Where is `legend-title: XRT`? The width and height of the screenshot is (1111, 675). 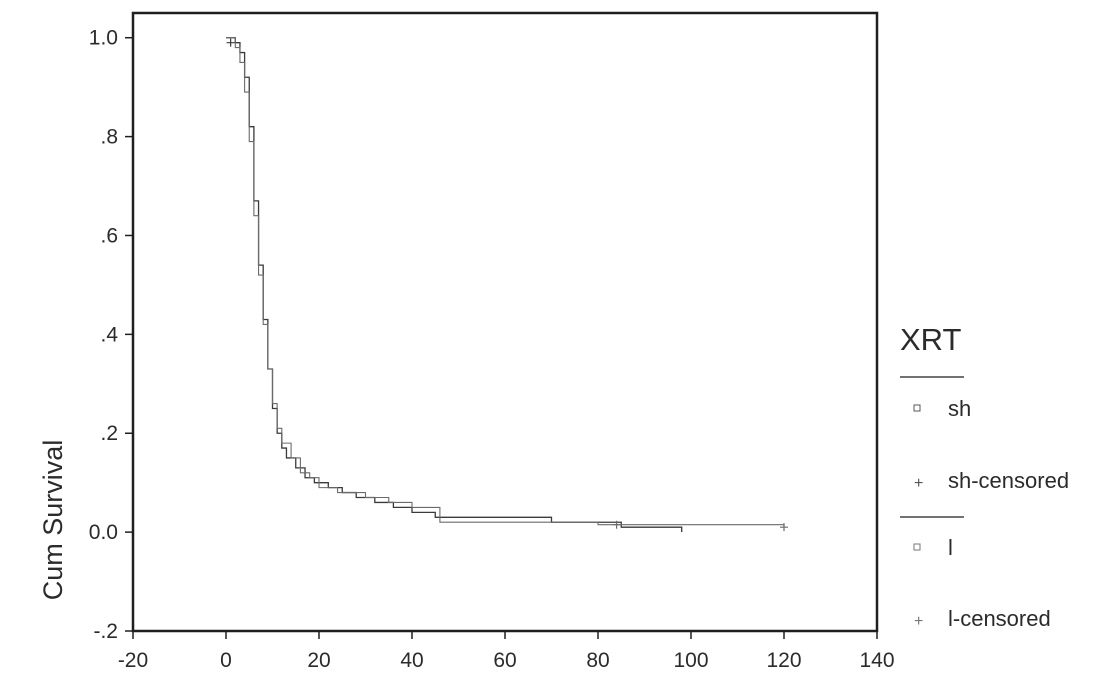 legend-title: XRT is located at coordinates (931, 339).